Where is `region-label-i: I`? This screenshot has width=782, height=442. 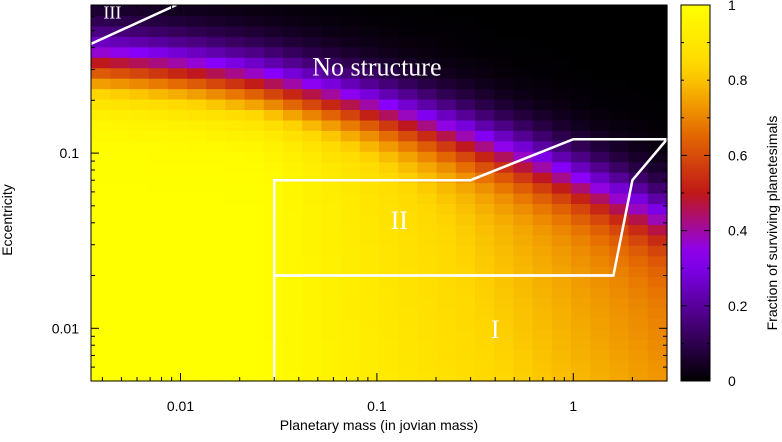 region-label-i: I is located at coordinates (495, 329).